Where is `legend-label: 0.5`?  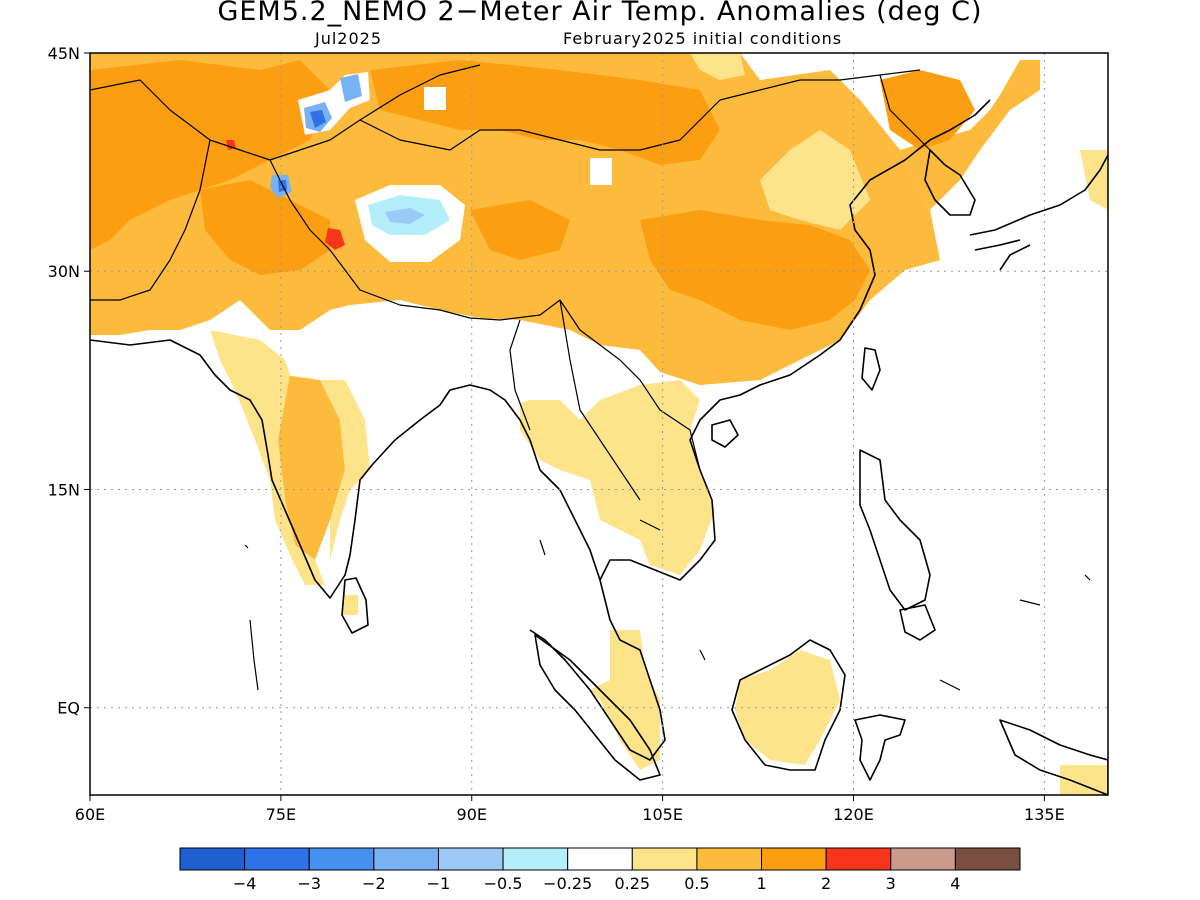 legend-label: 0.5 is located at coordinates (696, 883).